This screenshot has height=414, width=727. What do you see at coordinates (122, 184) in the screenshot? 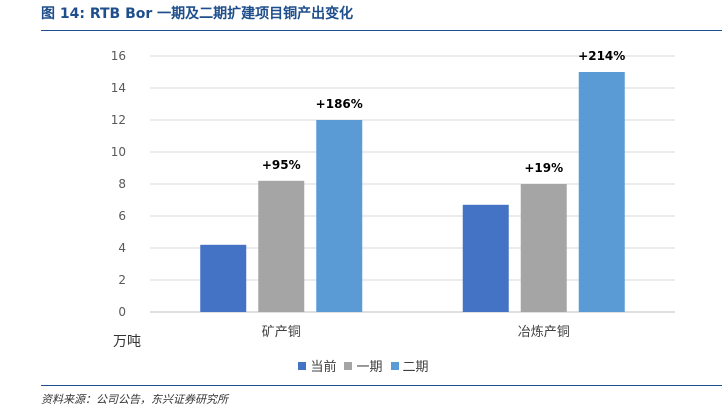
I see `y-tick-label: 8` at bounding box center [122, 184].